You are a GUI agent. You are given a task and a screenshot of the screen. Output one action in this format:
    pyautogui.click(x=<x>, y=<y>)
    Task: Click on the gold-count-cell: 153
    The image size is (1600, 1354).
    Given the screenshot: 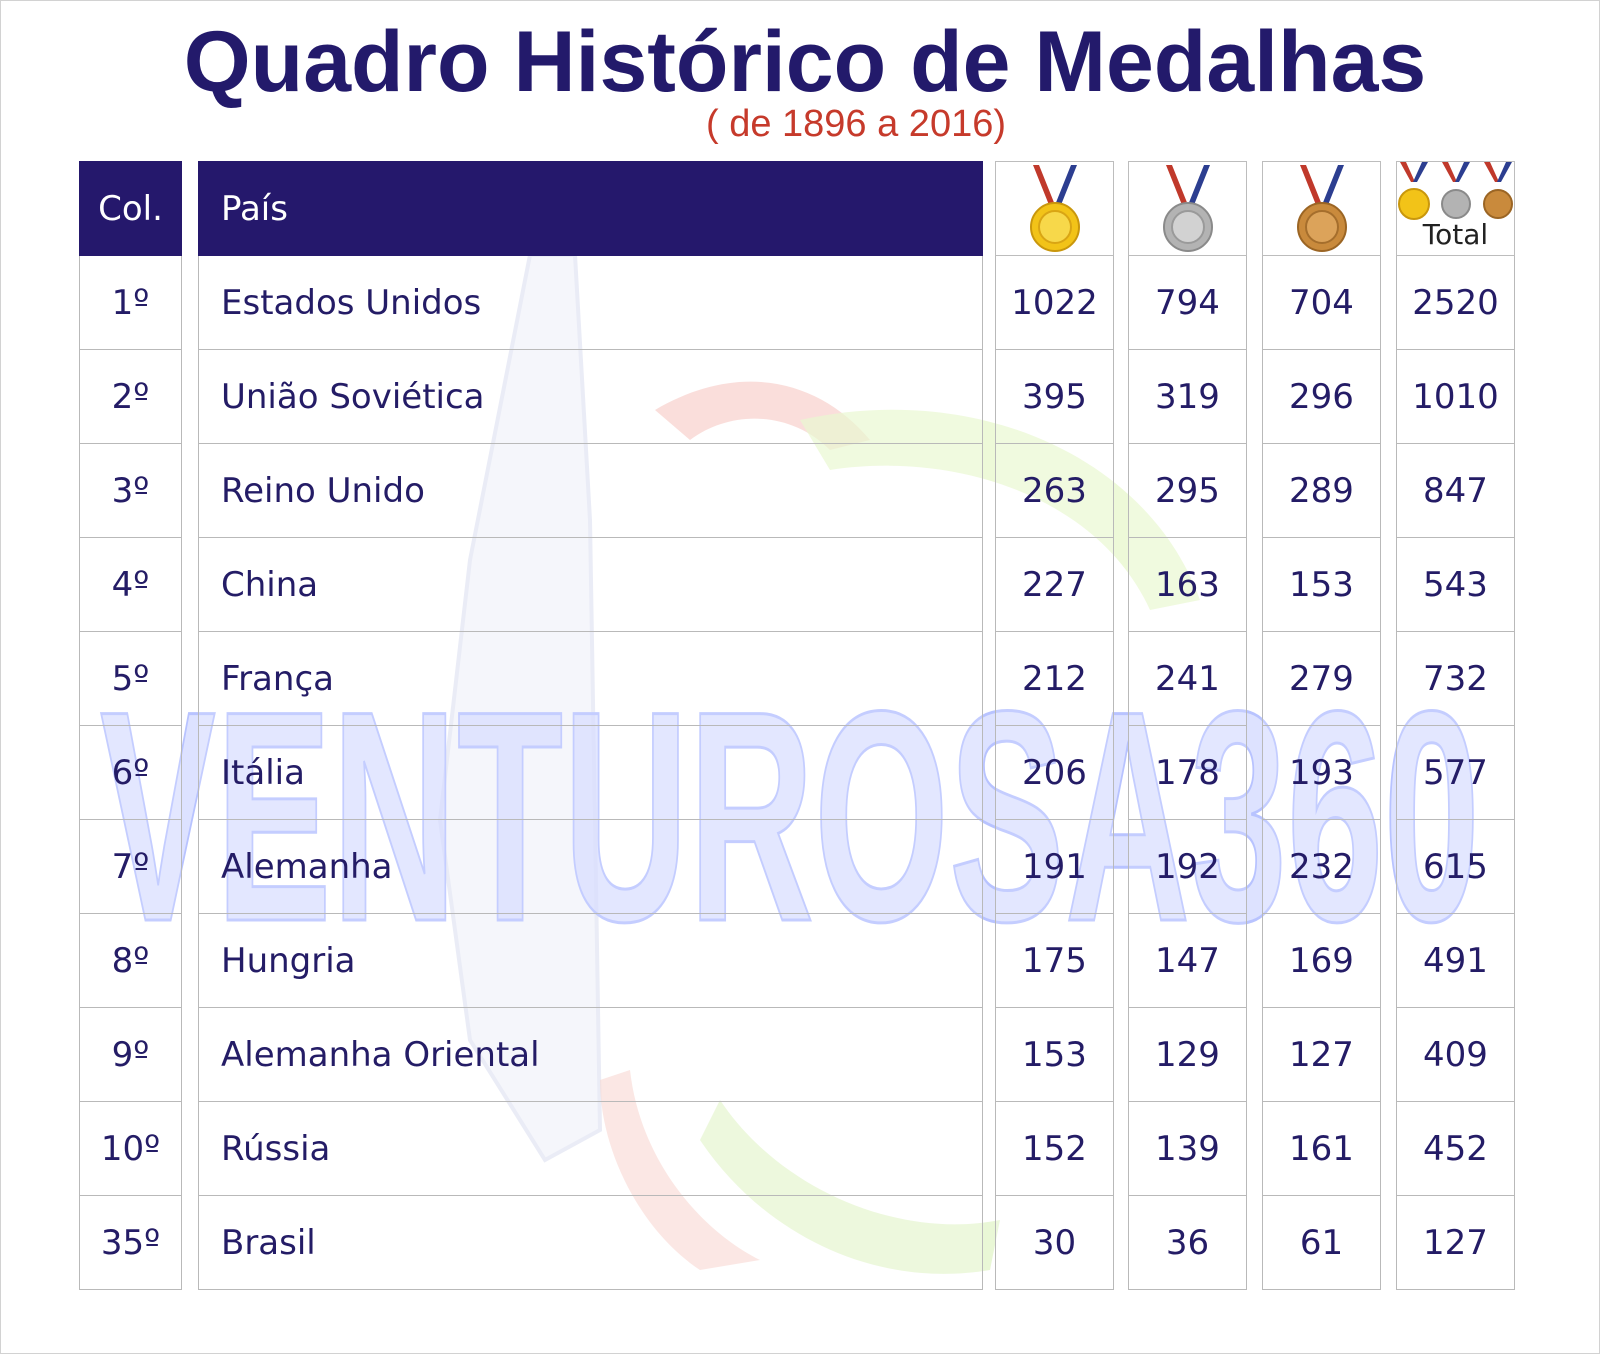 What is the action you would take?
    pyautogui.click(x=1054, y=1055)
    